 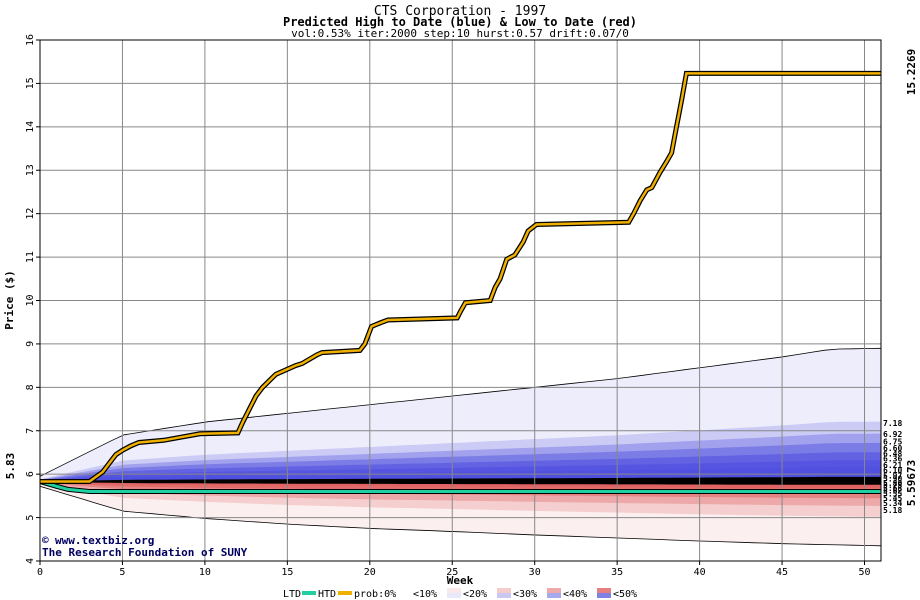 I want to click on band-value-label: 5.80, so click(x=892, y=483).